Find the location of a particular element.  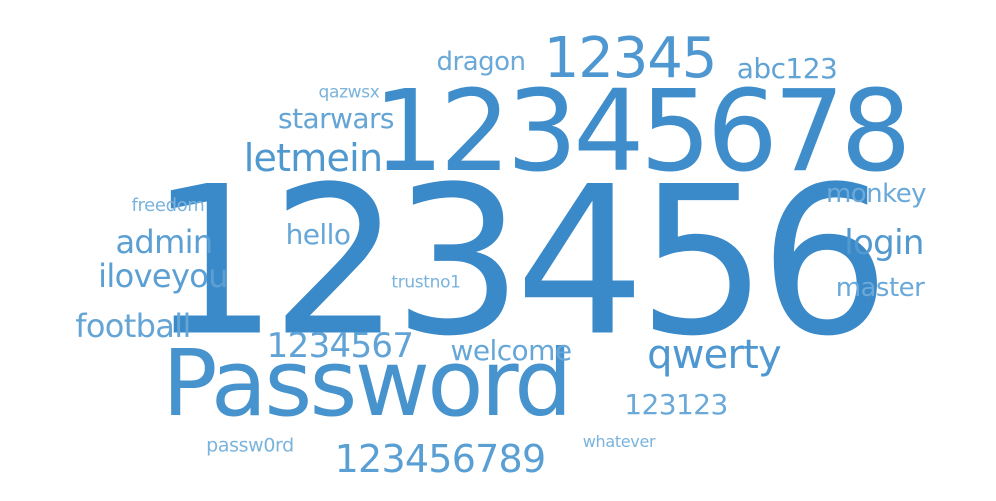

word-welcome: welcome is located at coordinates (511, 350).